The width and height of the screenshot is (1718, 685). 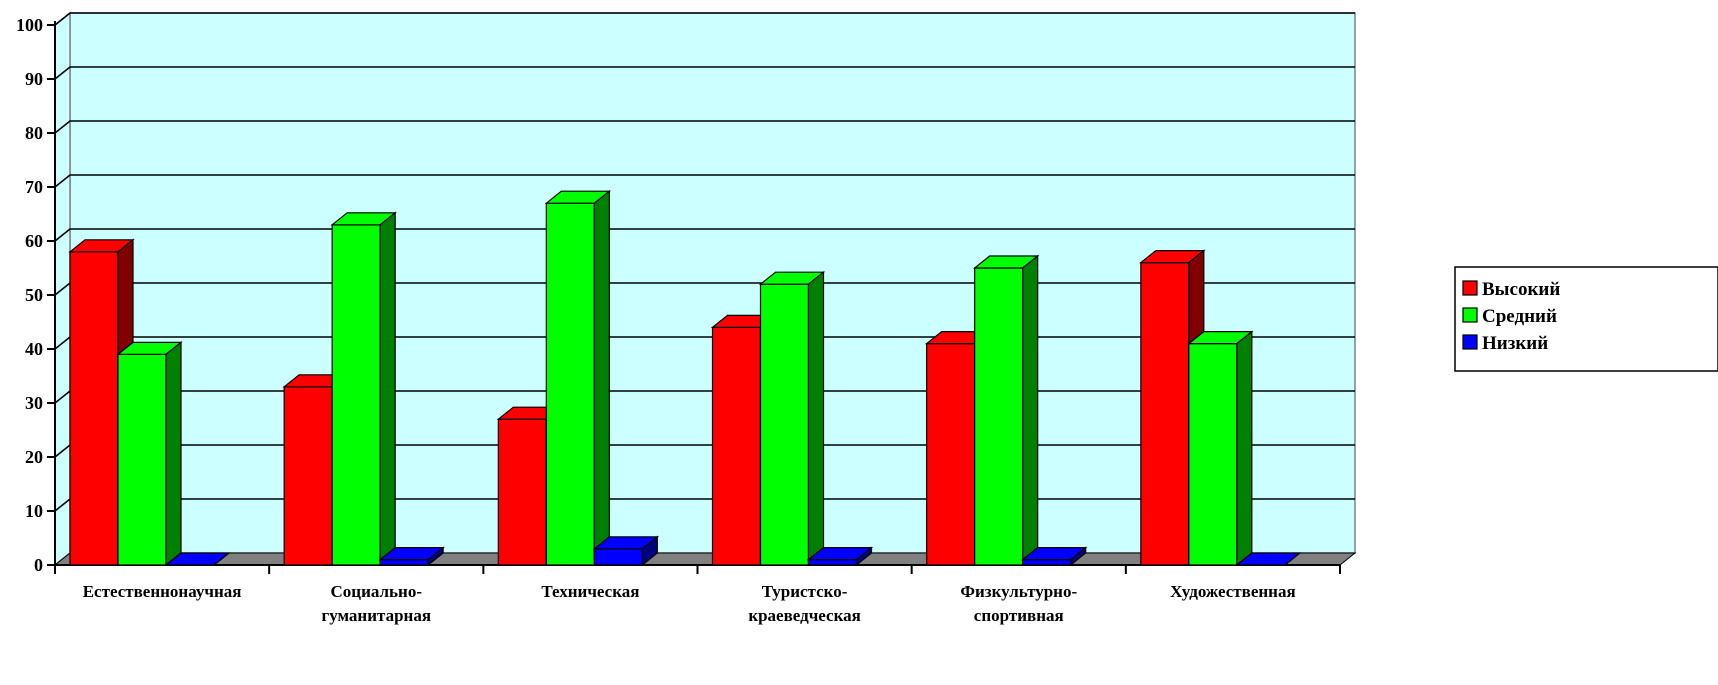 What do you see at coordinates (590, 591) in the screenshot?
I see `x-category-label: Техническая` at bounding box center [590, 591].